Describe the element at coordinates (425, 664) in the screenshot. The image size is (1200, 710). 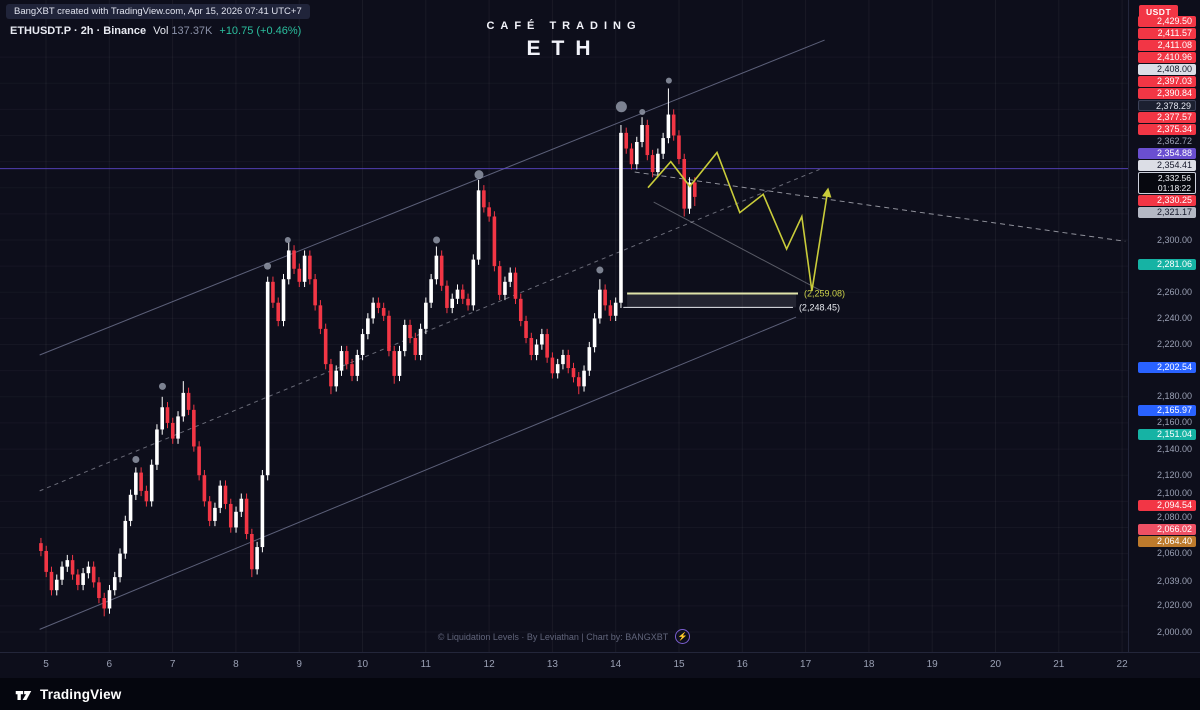
I see `time-label: 11` at that location.